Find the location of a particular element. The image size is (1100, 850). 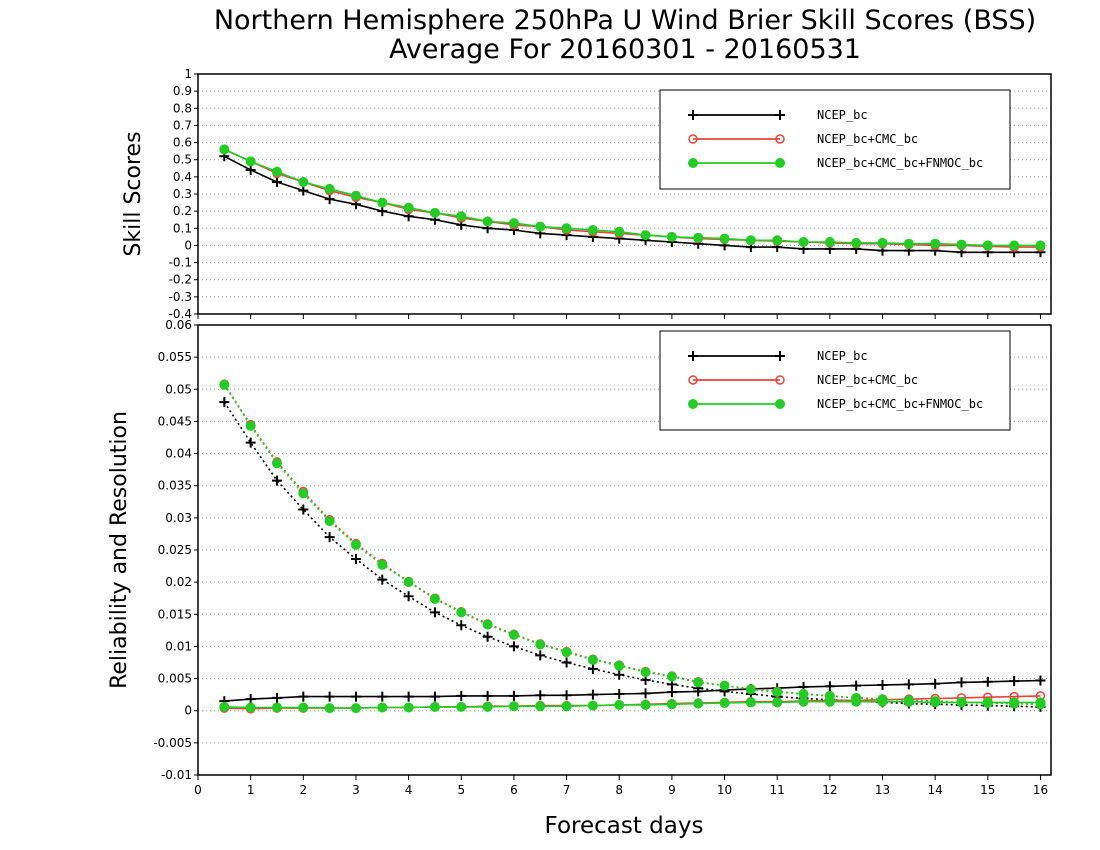

y-tick-label: 0.4 is located at coordinates (182, 177).